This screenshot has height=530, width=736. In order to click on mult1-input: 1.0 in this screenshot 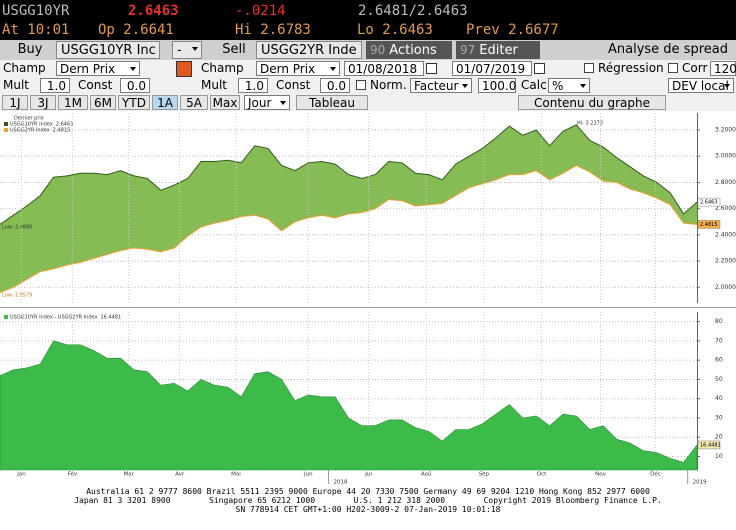, I will do `click(55, 85)`.